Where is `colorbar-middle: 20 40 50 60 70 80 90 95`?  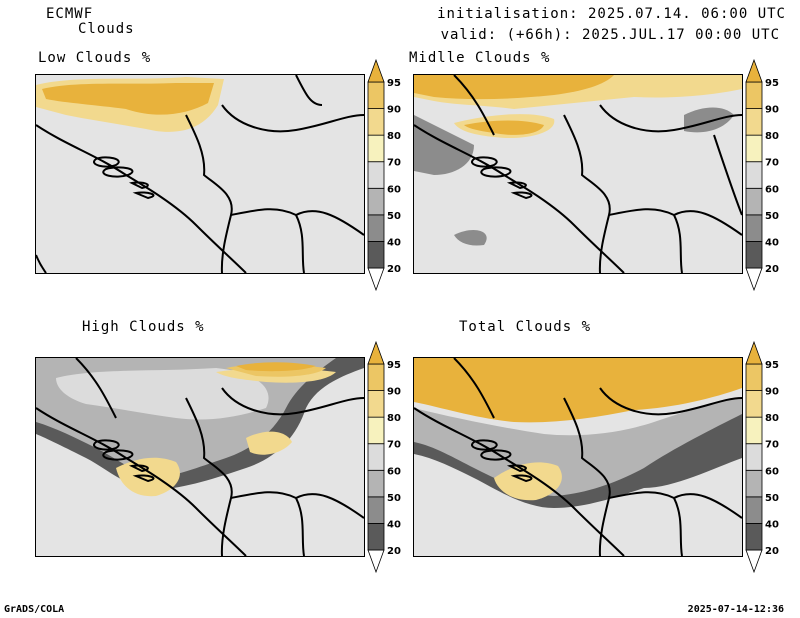
colorbar-middle: 20 40 50 60 70 80 90 95 is located at coordinates (770, 178).